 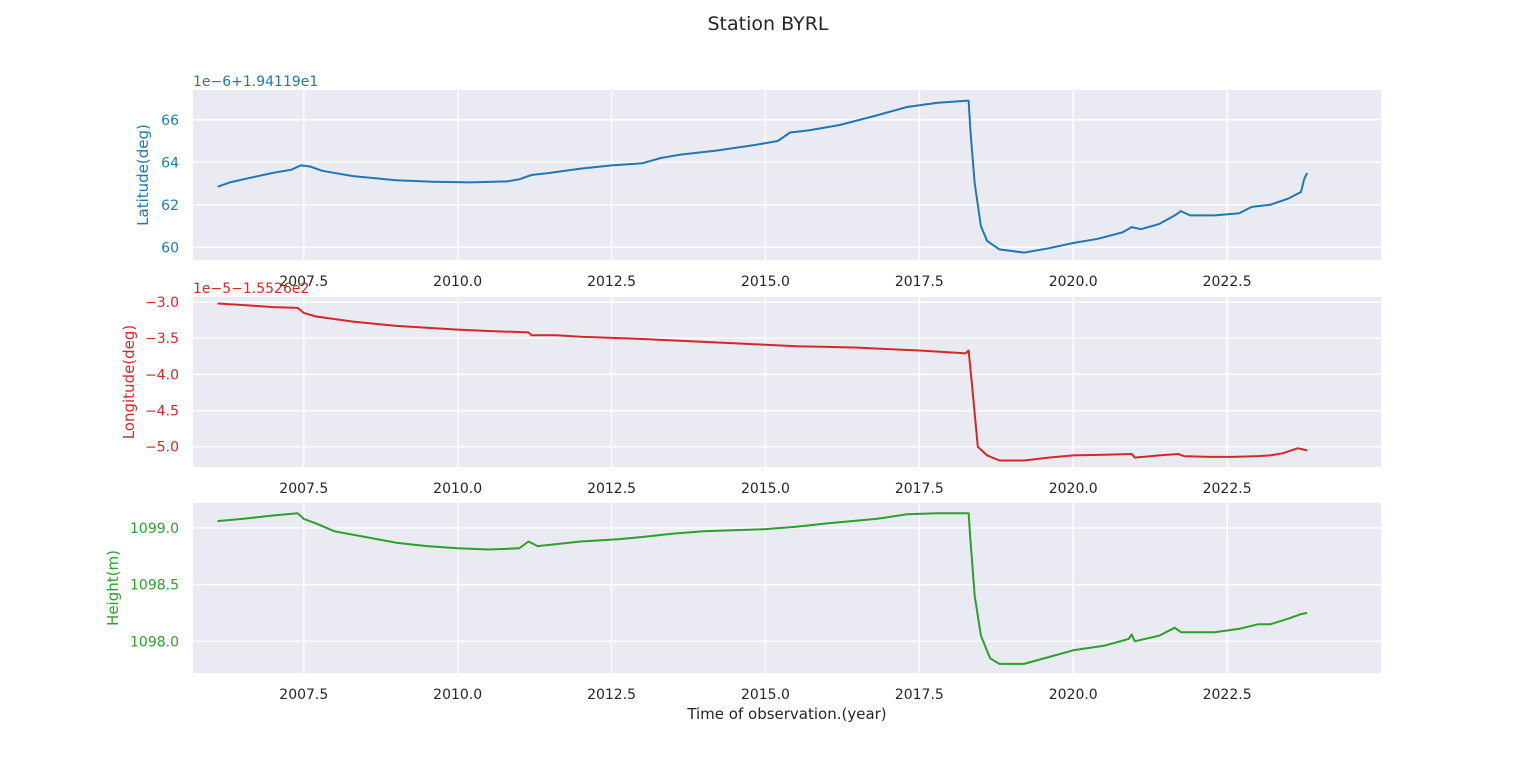 I want to click on y-tick-label: 1099.0, so click(x=154, y=529).